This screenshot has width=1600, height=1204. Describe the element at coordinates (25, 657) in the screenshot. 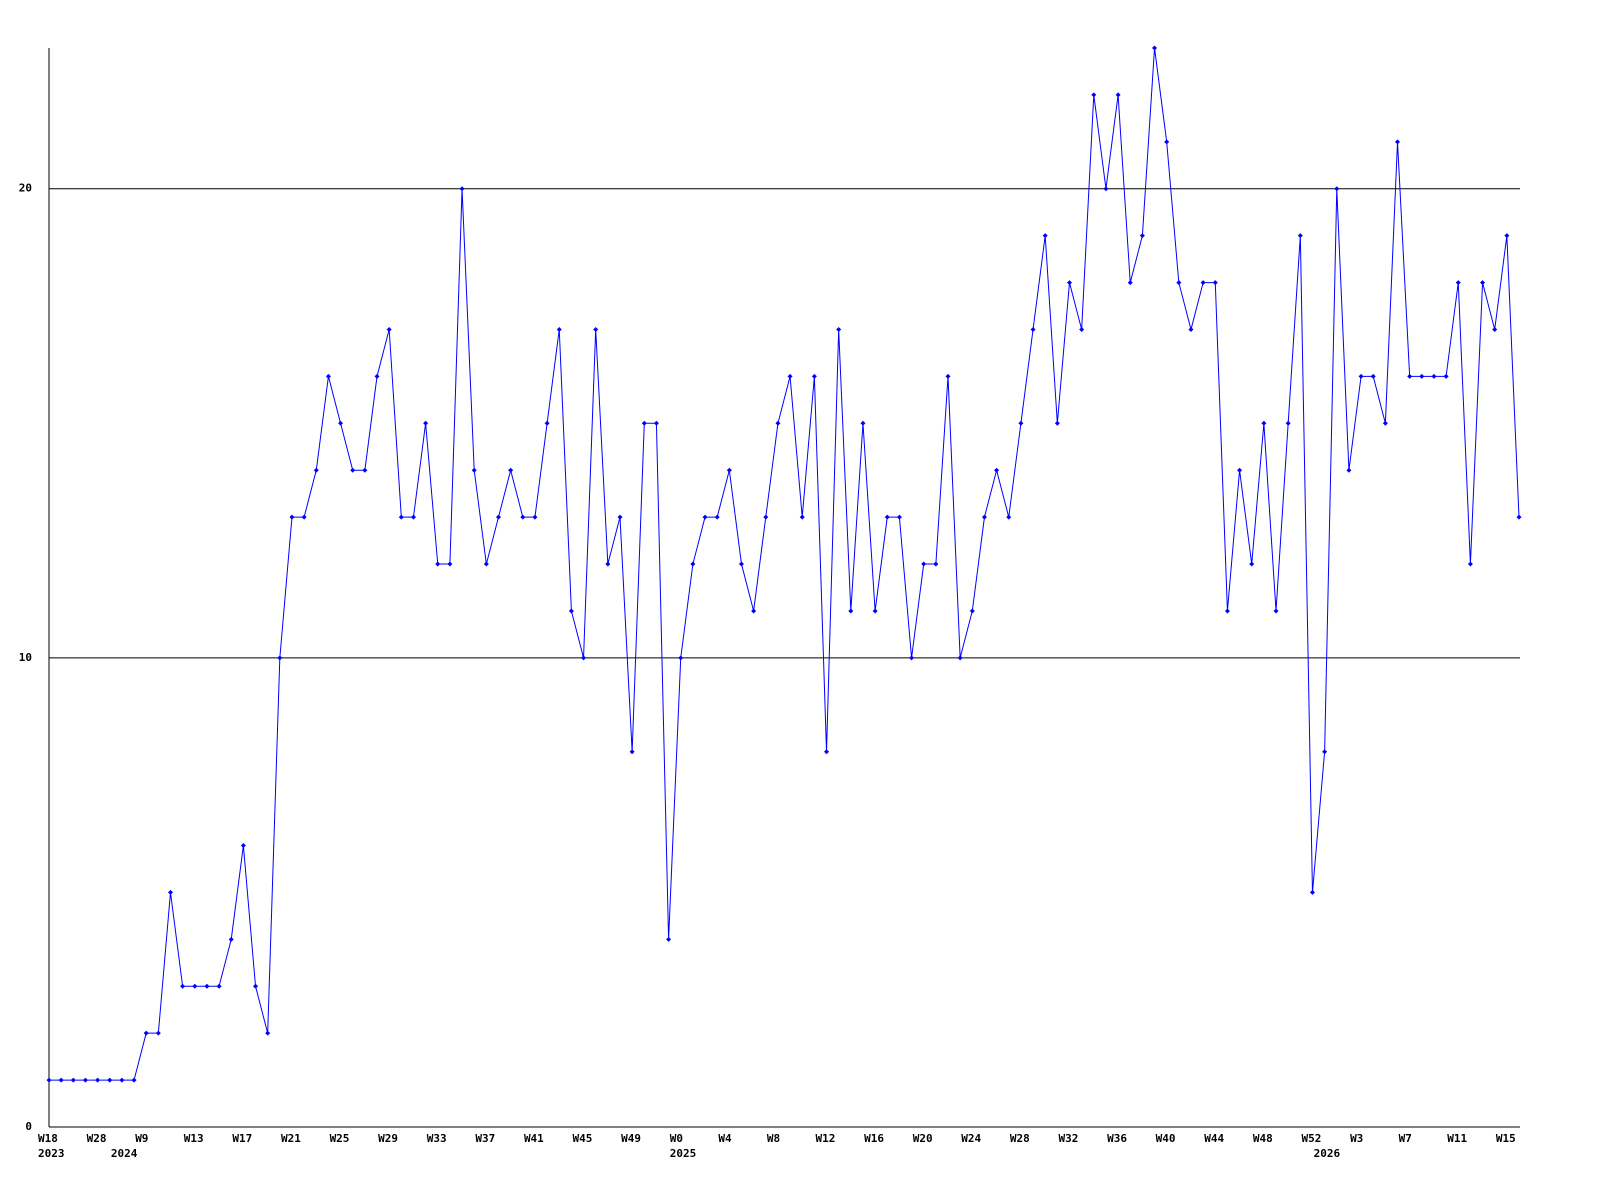

I see `y-tick-label: 10` at that location.